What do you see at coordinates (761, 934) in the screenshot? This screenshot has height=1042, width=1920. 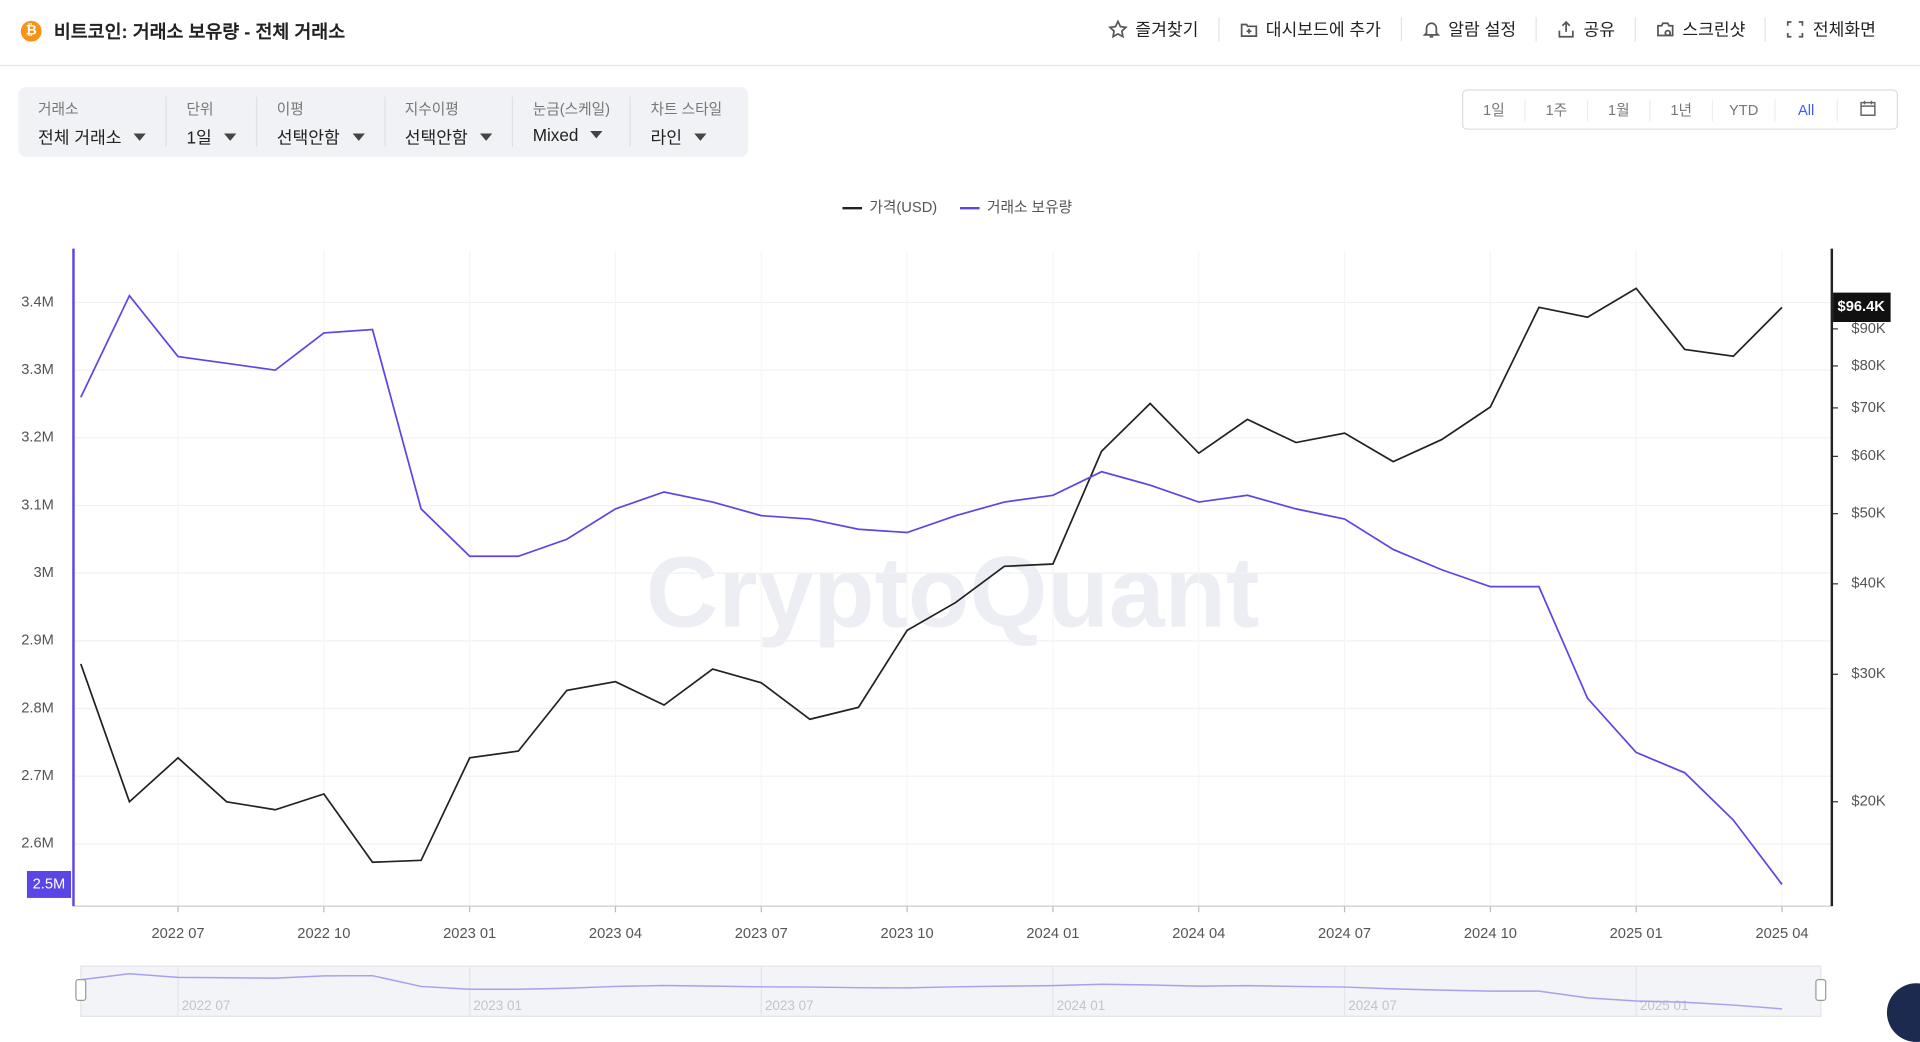 I see `x-tick-label: 2023 07` at bounding box center [761, 934].